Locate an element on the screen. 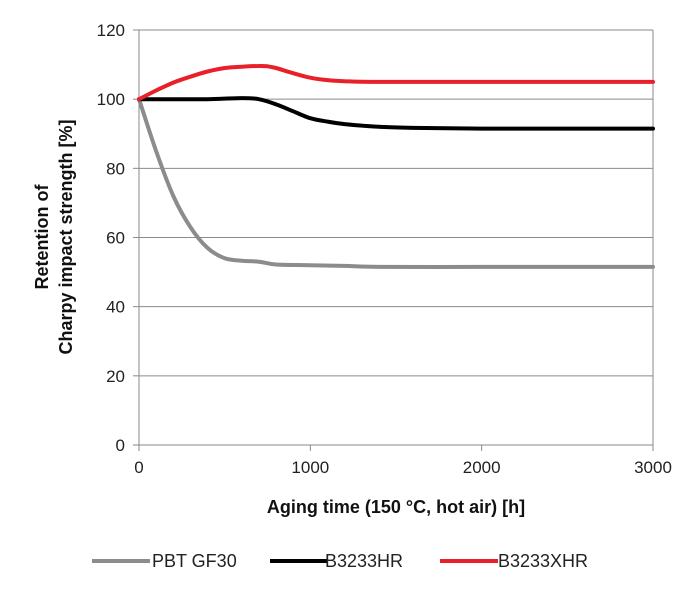  x-tick-label-1000: 1000 is located at coordinates (310, 467).